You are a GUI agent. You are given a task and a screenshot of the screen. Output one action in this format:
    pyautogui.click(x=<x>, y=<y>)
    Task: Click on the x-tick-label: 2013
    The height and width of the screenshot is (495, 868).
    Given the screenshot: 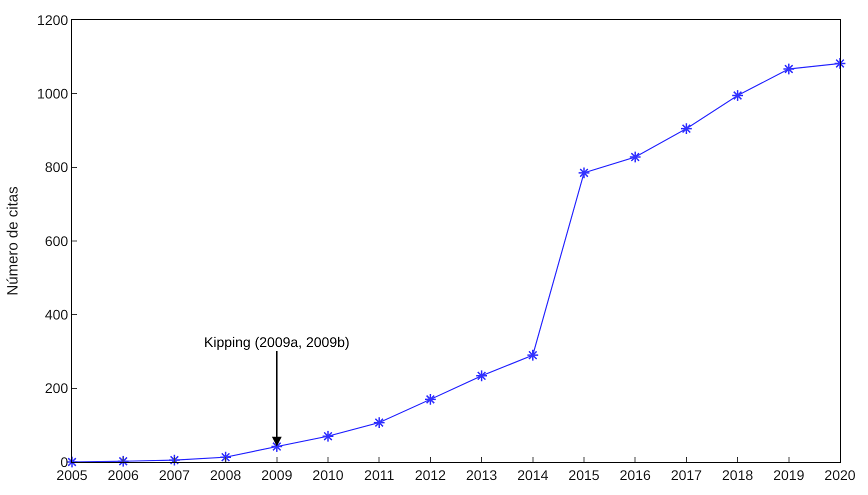 What is the action you would take?
    pyautogui.click(x=482, y=474)
    